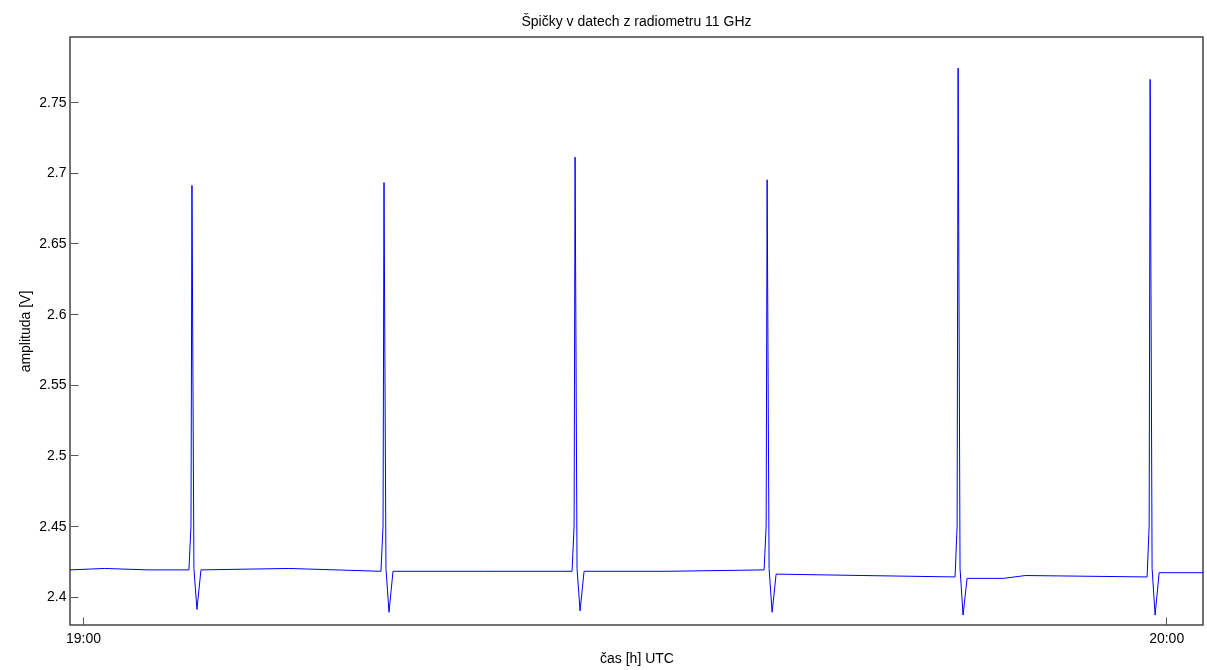  Describe the element at coordinates (53, 242) in the screenshot. I see `y-tick-label: 2.65` at that location.